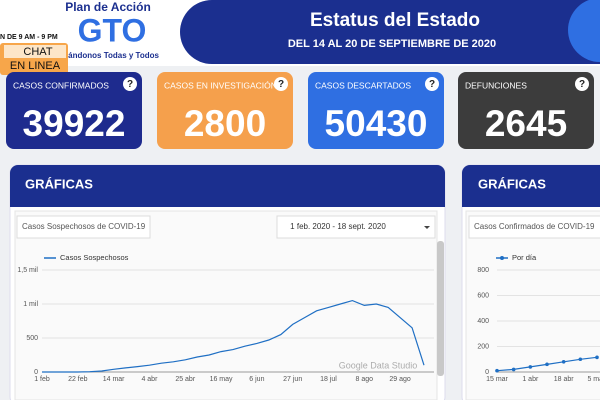  What do you see at coordinates (376, 123) in the screenshot?
I see `stat-value: 50430` at bounding box center [376, 123].